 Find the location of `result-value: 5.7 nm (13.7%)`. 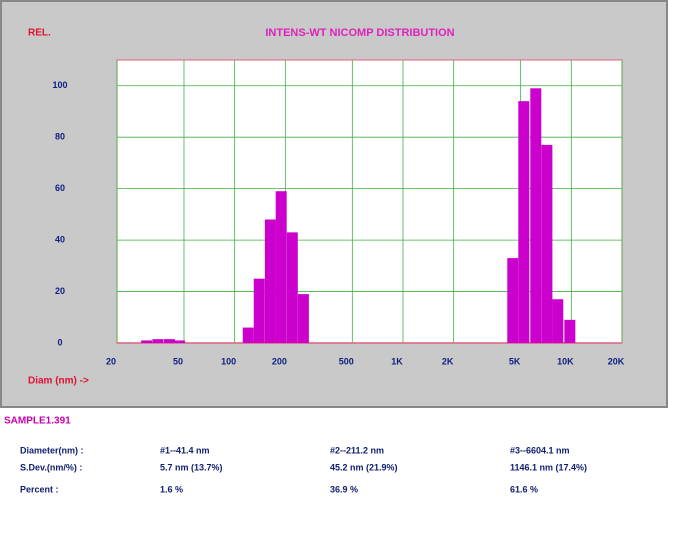

result-value: 5.7 nm (13.7%) is located at coordinates (191, 467).